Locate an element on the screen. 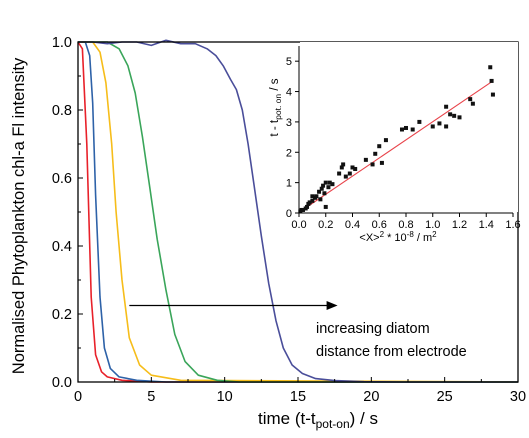 This screenshot has height=438, width=529. x-tick-label: 0 is located at coordinates (78, 397).